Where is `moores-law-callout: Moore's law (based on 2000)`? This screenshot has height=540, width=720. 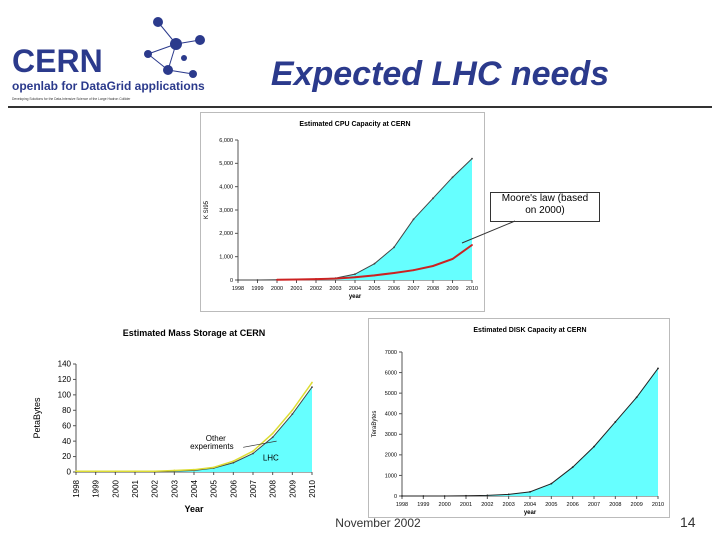 moores-law-callout: Moore's law (based on 2000) is located at coordinates (545, 207).